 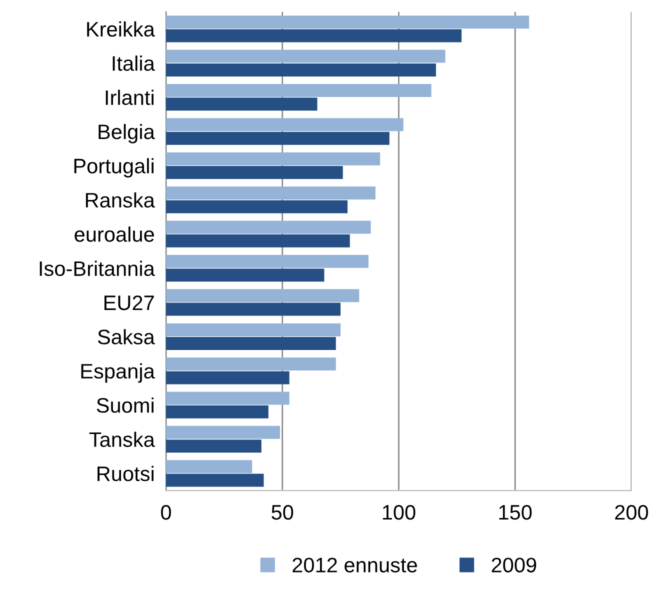 What do you see at coordinates (166, 512) in the screenshot?
I see `x-tick-label: 0` at bounding box center [166, 512].